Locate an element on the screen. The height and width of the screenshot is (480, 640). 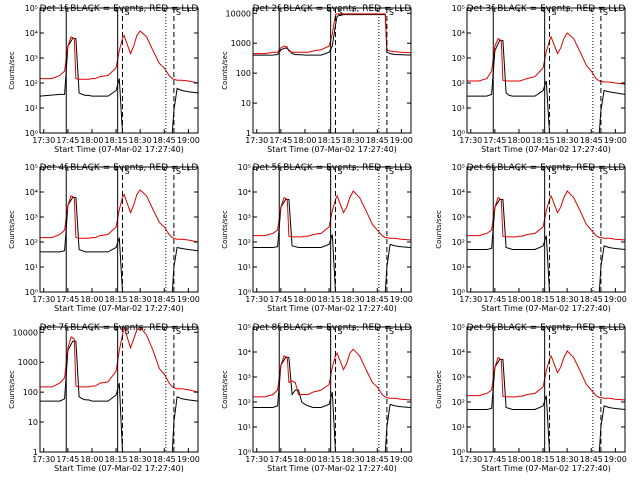
panel-title: Det 9f BLACK = Events, RED = LLD is located at coordinates (546, 328).